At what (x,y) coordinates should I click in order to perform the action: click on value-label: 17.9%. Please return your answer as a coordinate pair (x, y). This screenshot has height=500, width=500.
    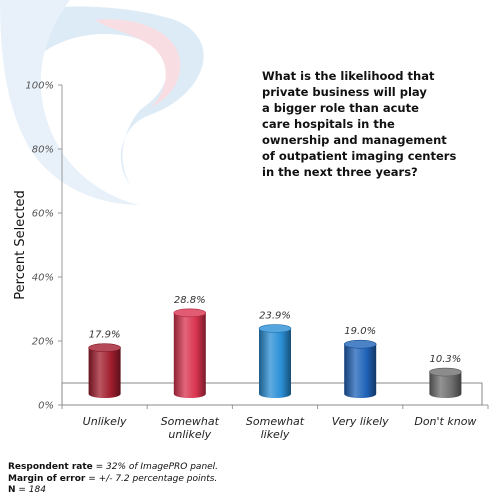
    Looking at the image, I should click on (105, 335).